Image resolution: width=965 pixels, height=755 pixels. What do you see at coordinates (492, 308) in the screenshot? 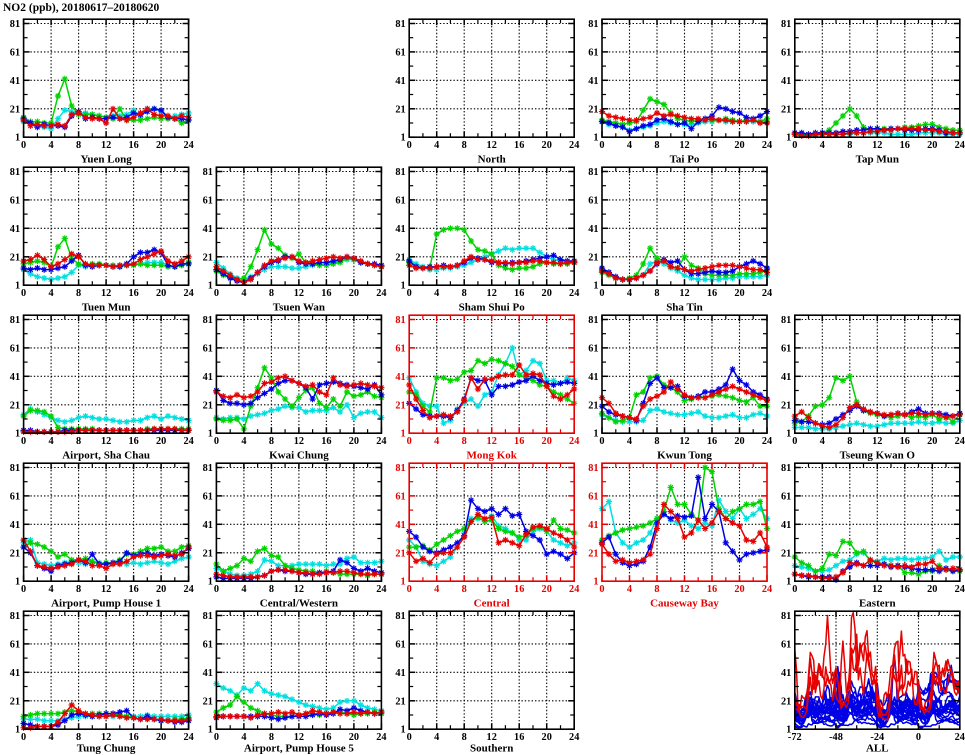
I see `svg-text: Sham Shui Po` at bounding box center [492, 308].